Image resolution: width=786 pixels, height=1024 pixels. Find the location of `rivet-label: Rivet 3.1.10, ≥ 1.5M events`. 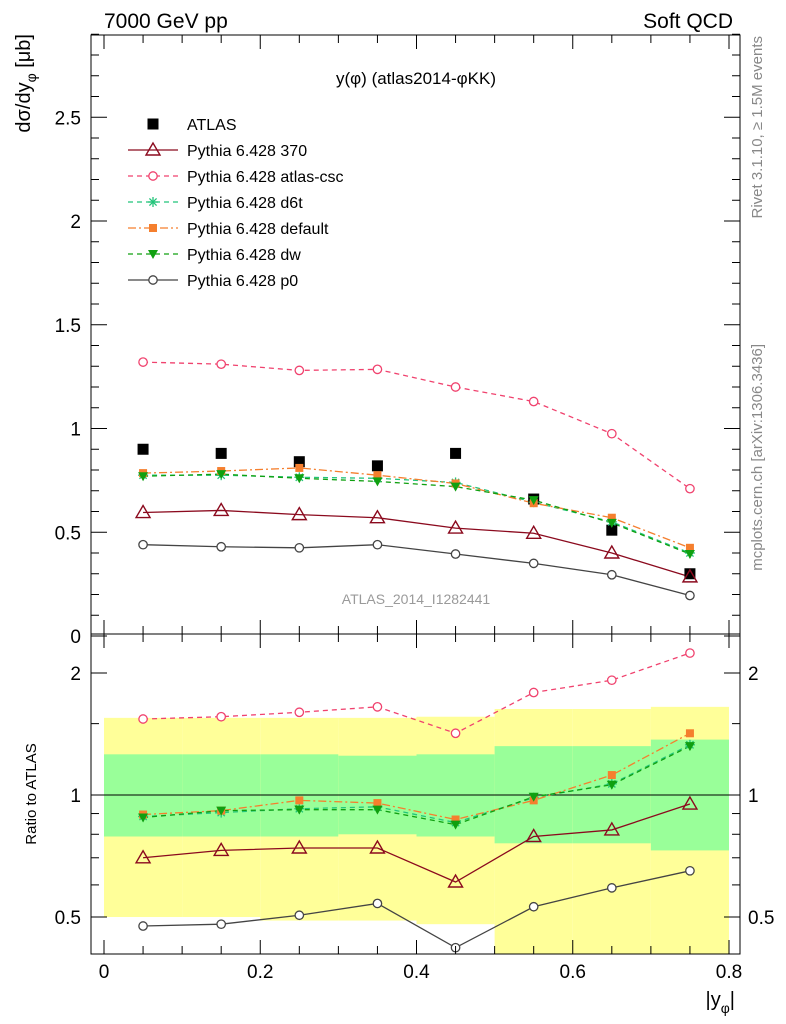

rivet-label: Rivet 3.1.10, ≥ 1.5M events is located at coordinates (757, 127).